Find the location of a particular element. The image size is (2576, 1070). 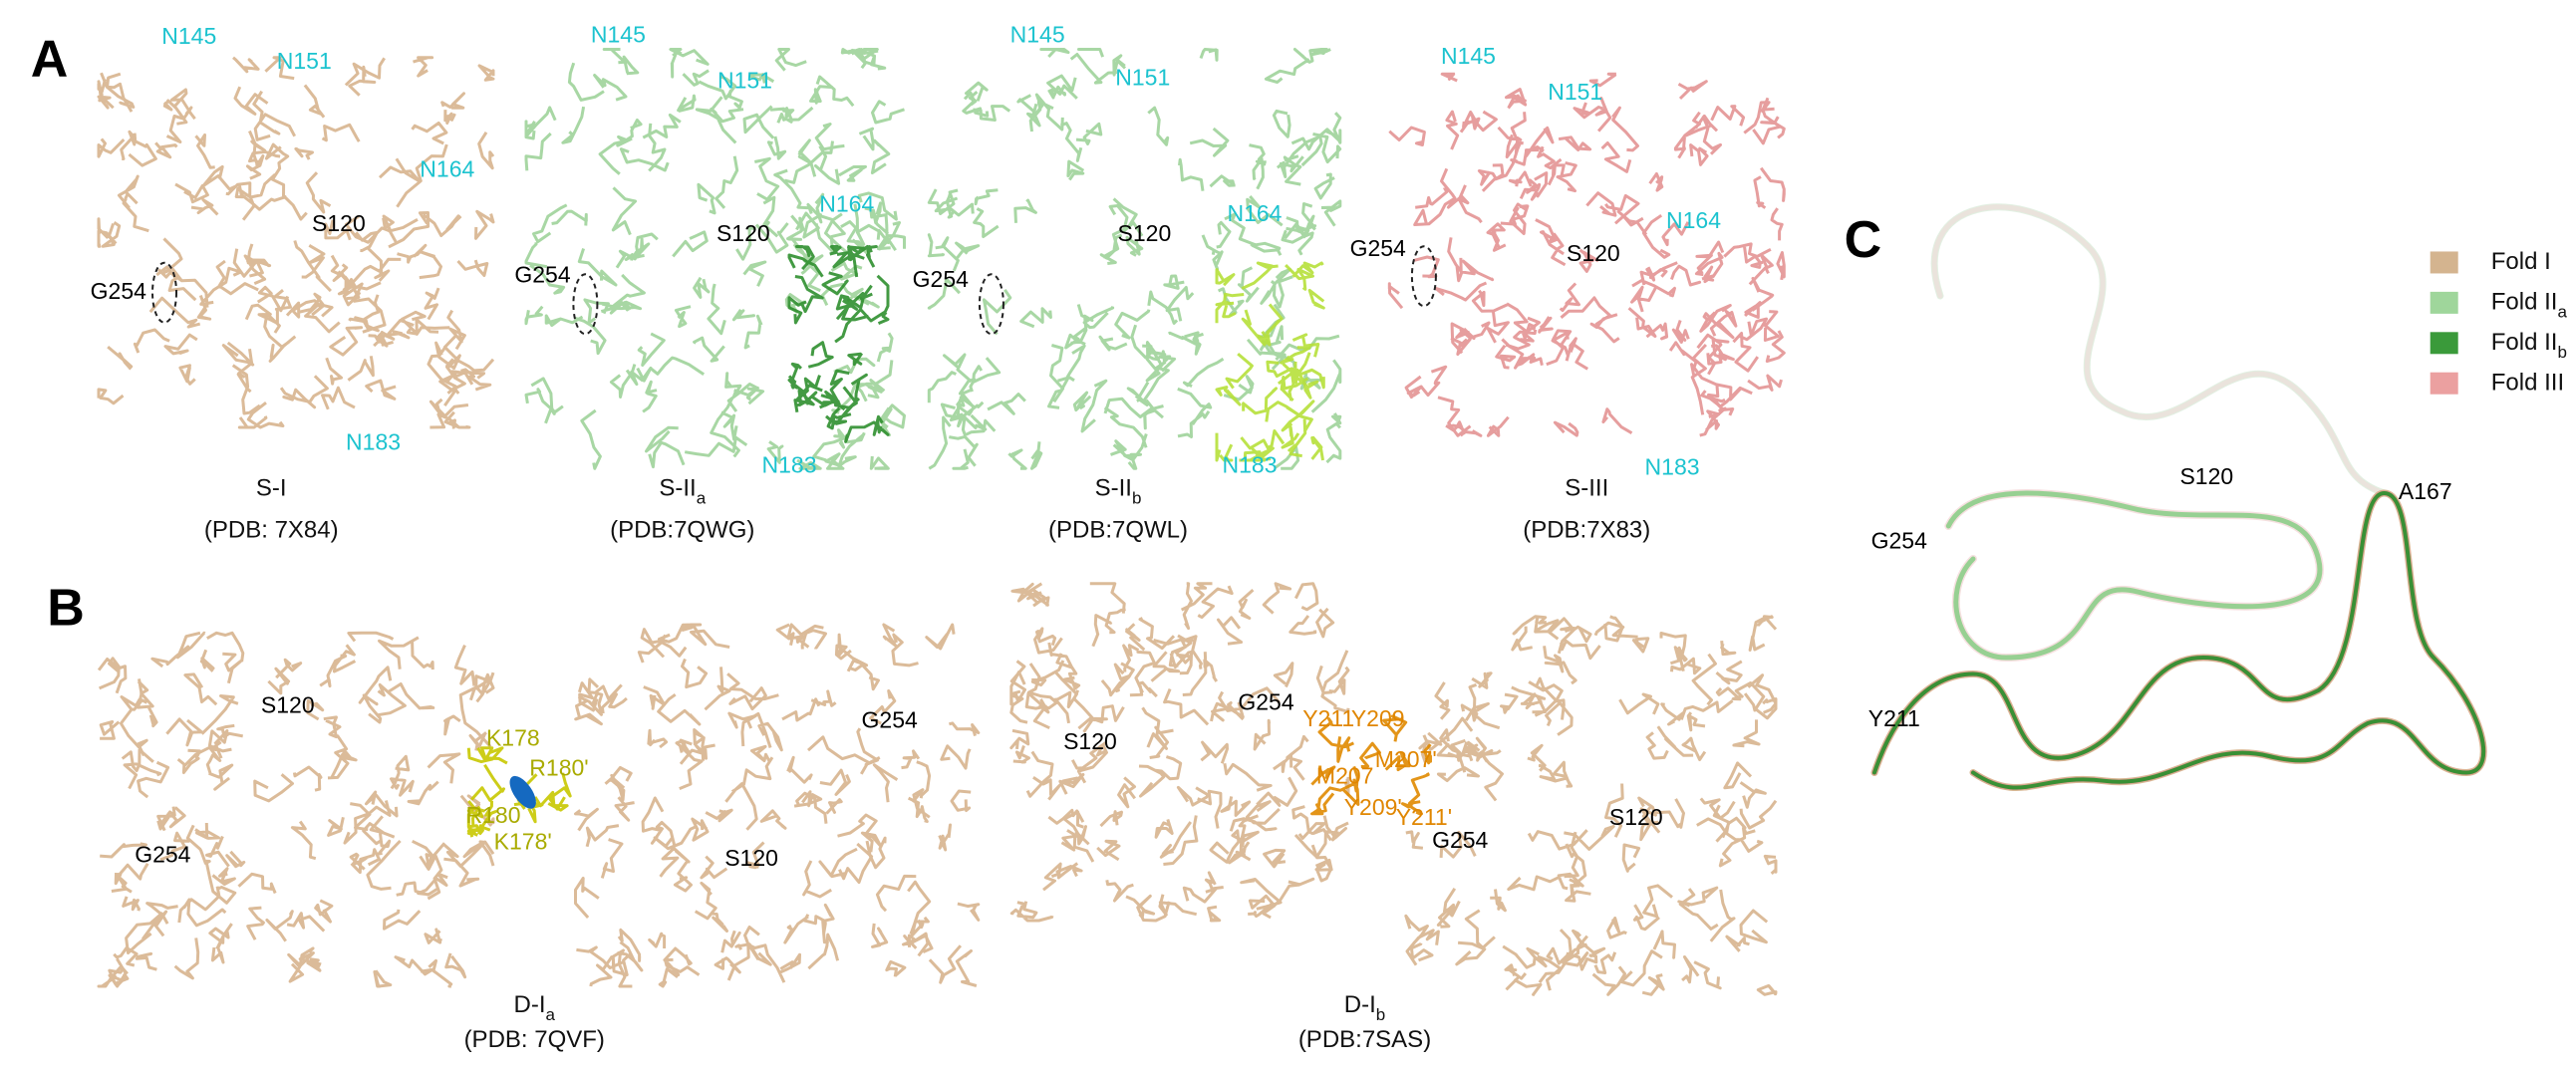

structure-name: D-Ib is located at coordinates (1364, 1008).